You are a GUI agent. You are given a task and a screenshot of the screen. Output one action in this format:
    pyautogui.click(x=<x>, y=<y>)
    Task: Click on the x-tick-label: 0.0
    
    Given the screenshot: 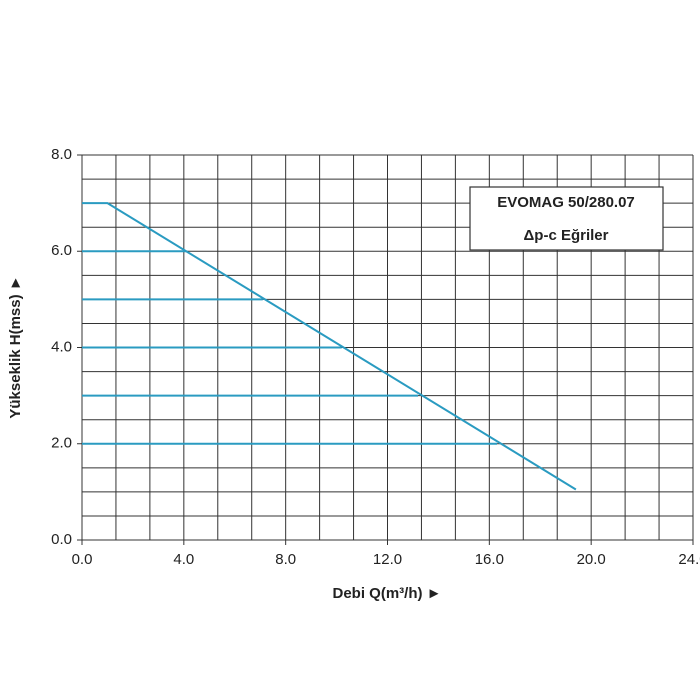 What is the action you would take?
    pyautogui.click(x=82, y=559)
    